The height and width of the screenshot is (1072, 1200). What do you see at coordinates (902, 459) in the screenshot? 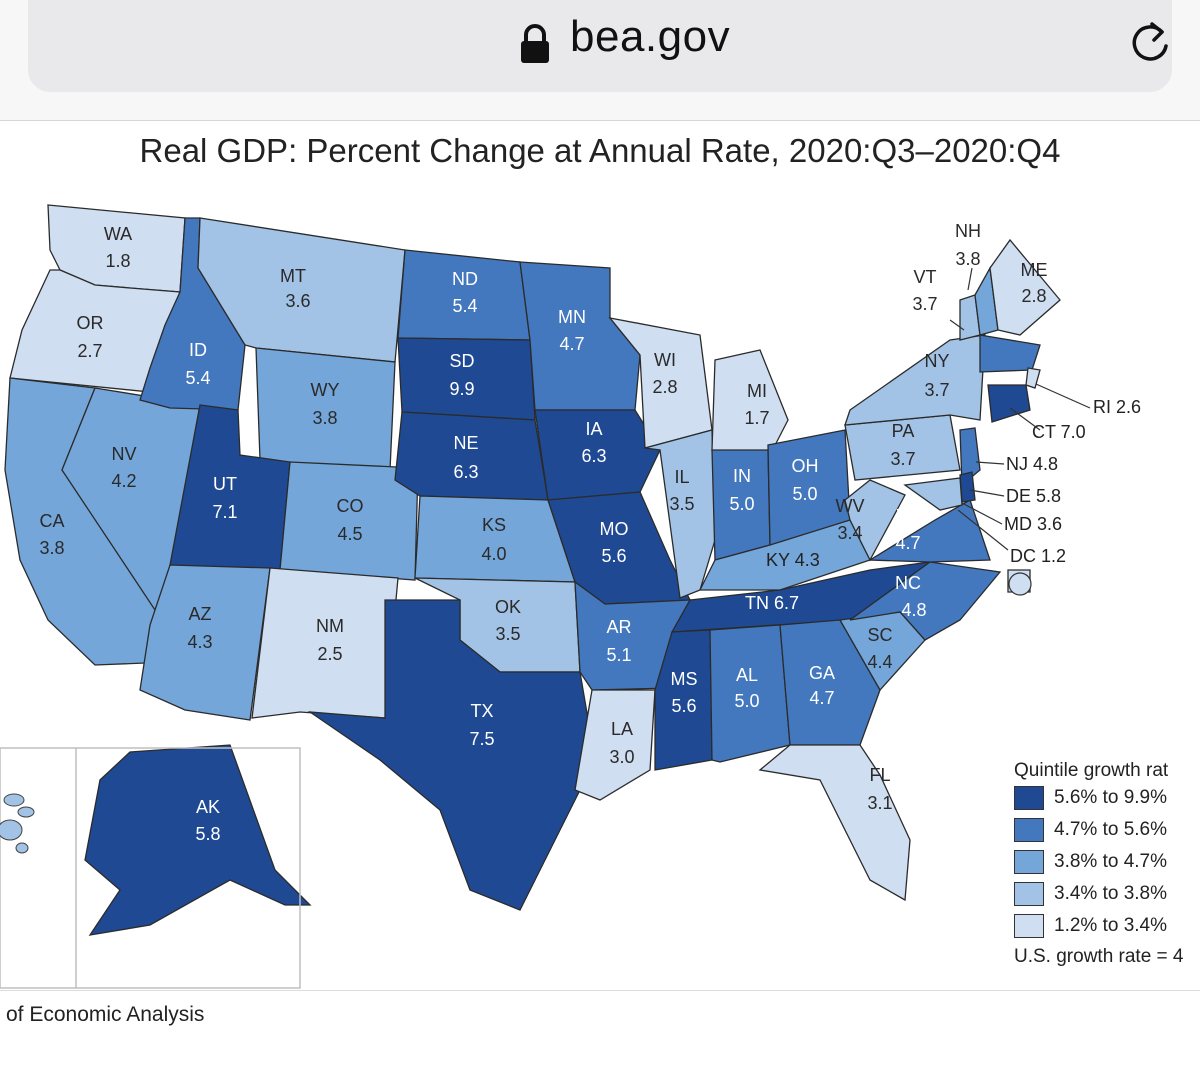
I see `state-value-pa: 3.7` at bounding box center [902, 459].